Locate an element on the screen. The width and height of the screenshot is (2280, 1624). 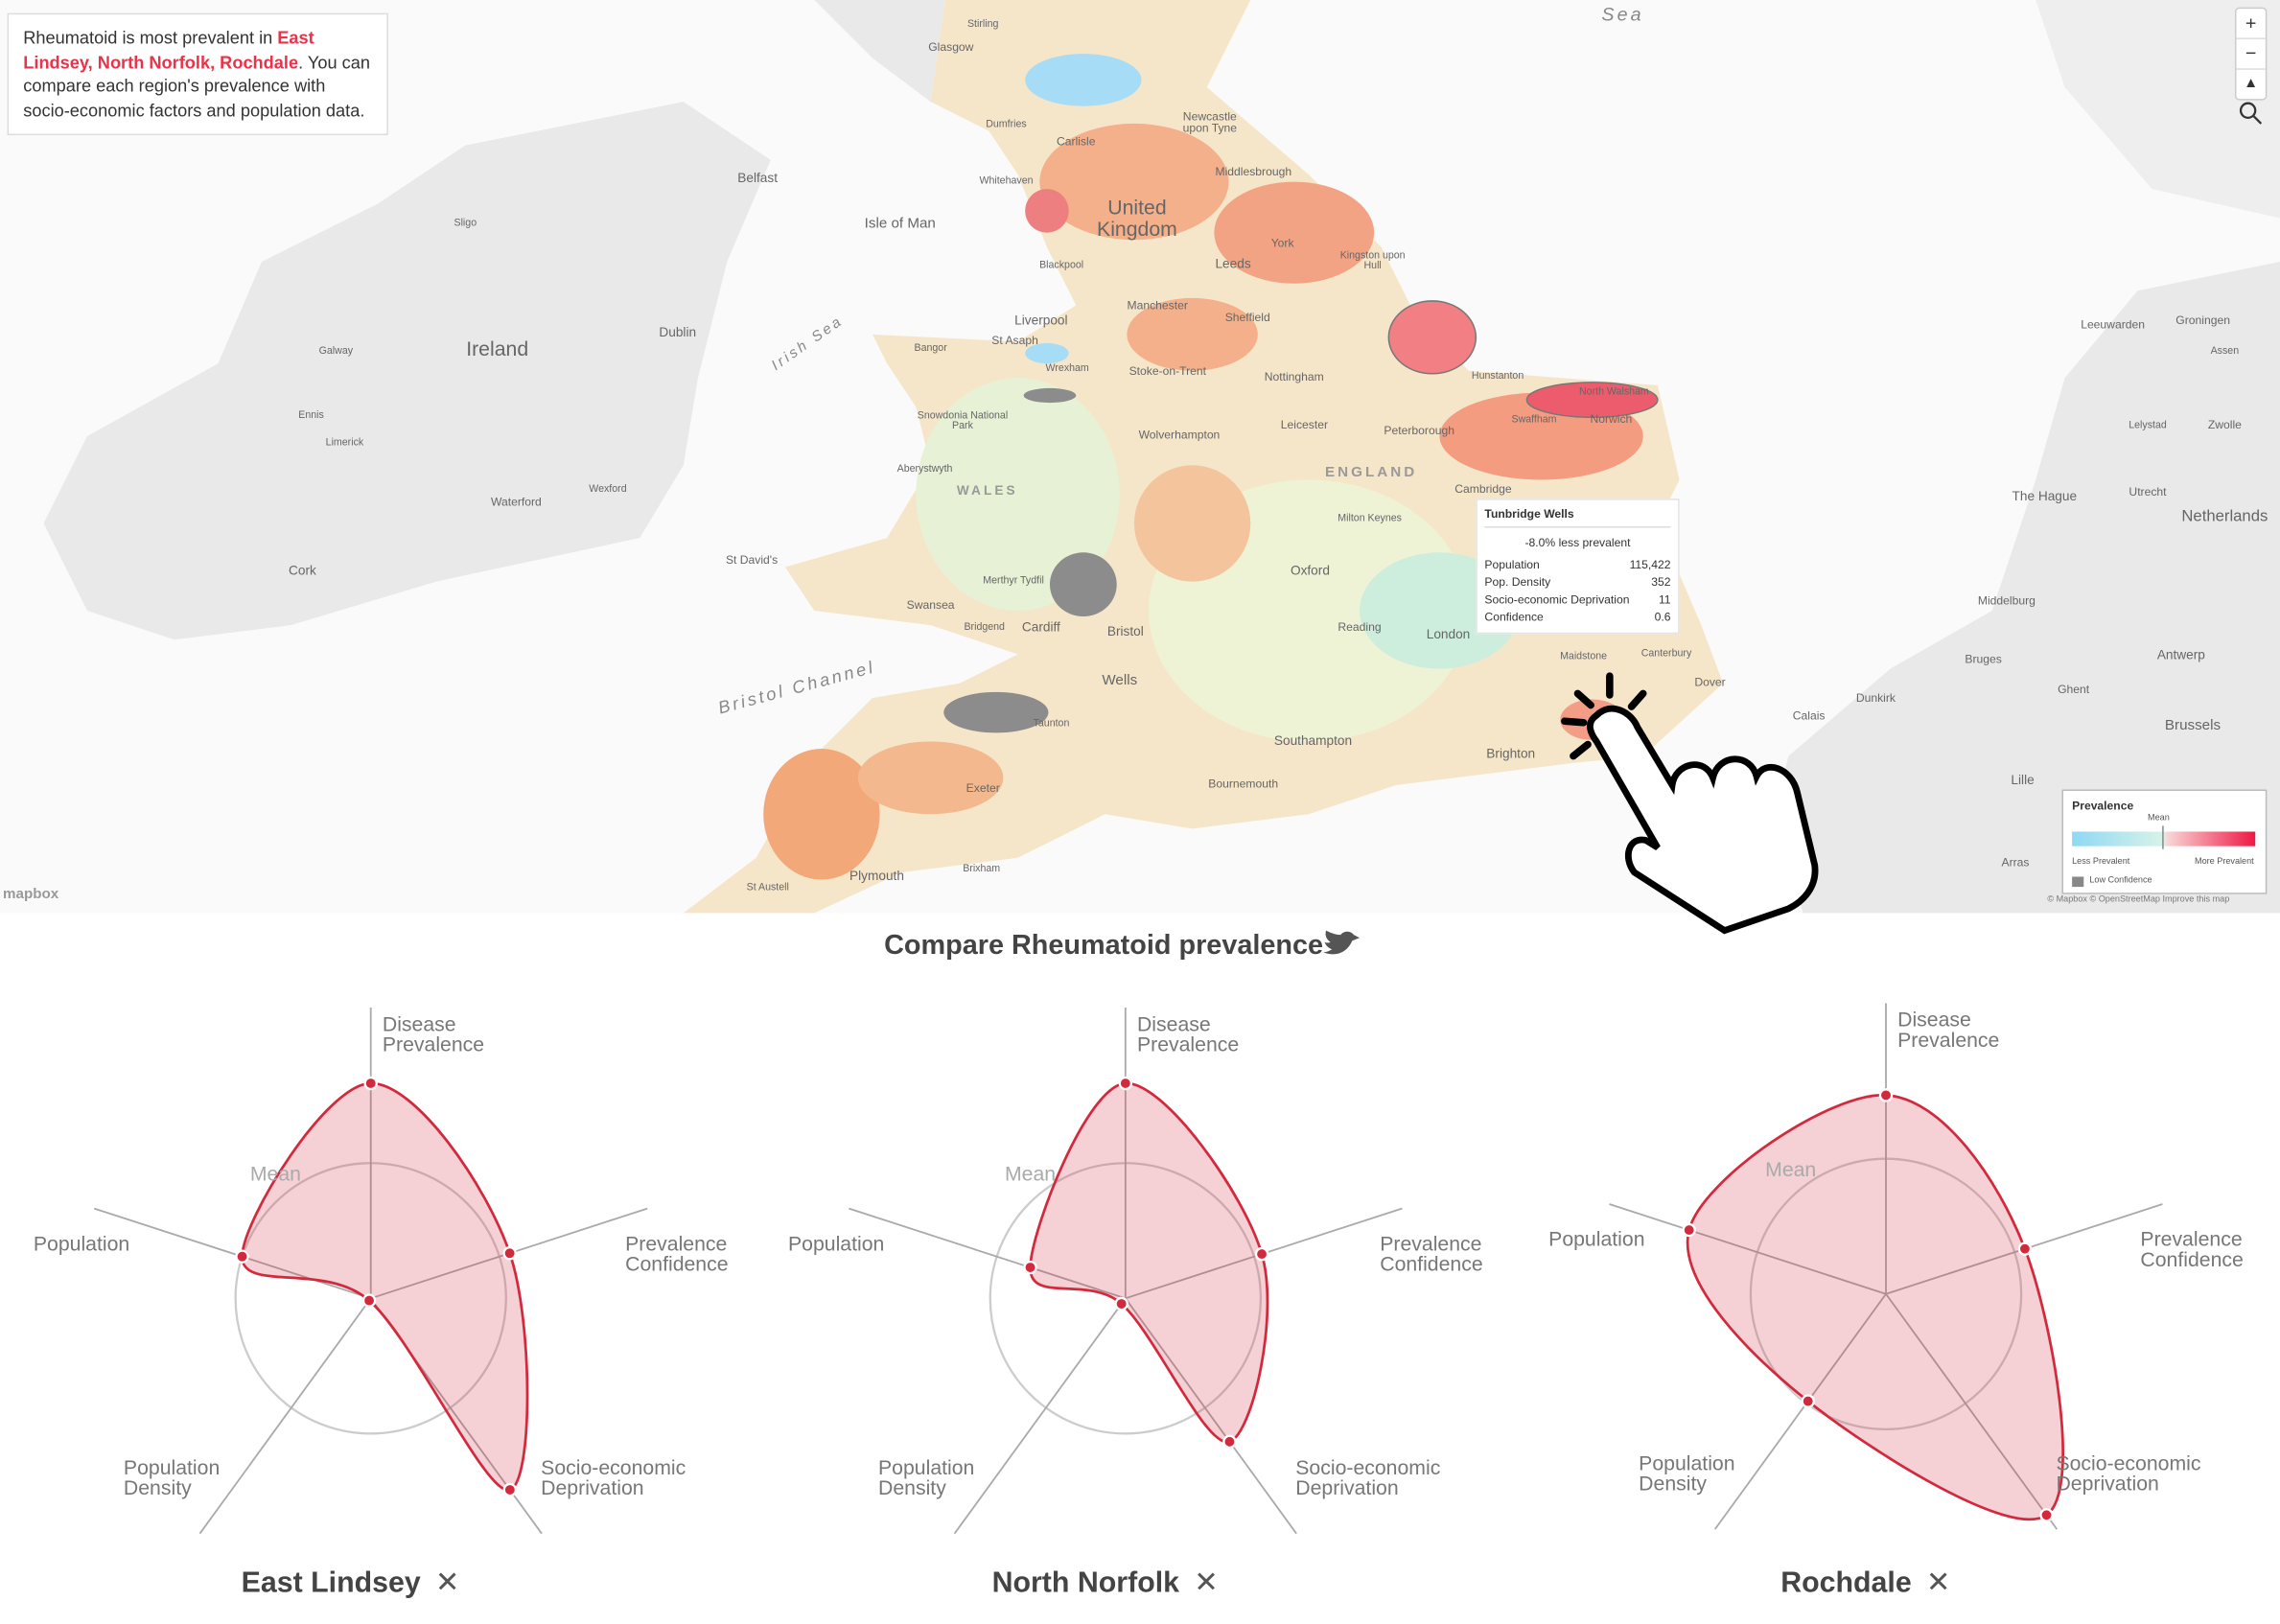
map-label: Oxford is located at coordinates (1310, 570).